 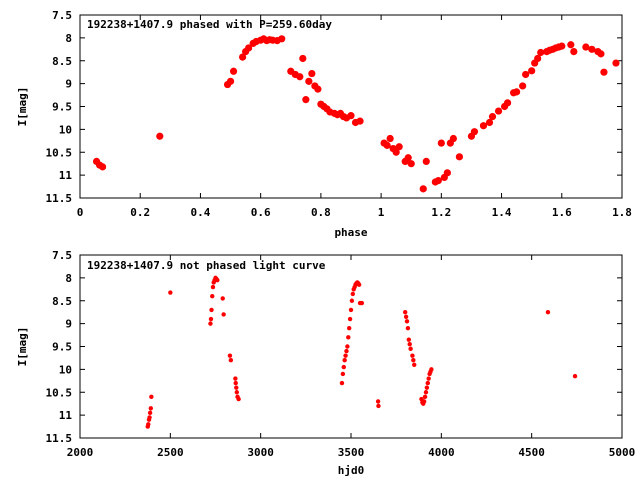 What do you see at coordinates (170, 452) in the screenshot?
I see `x-tick-label: 2500` at bounding box center [170, 452].